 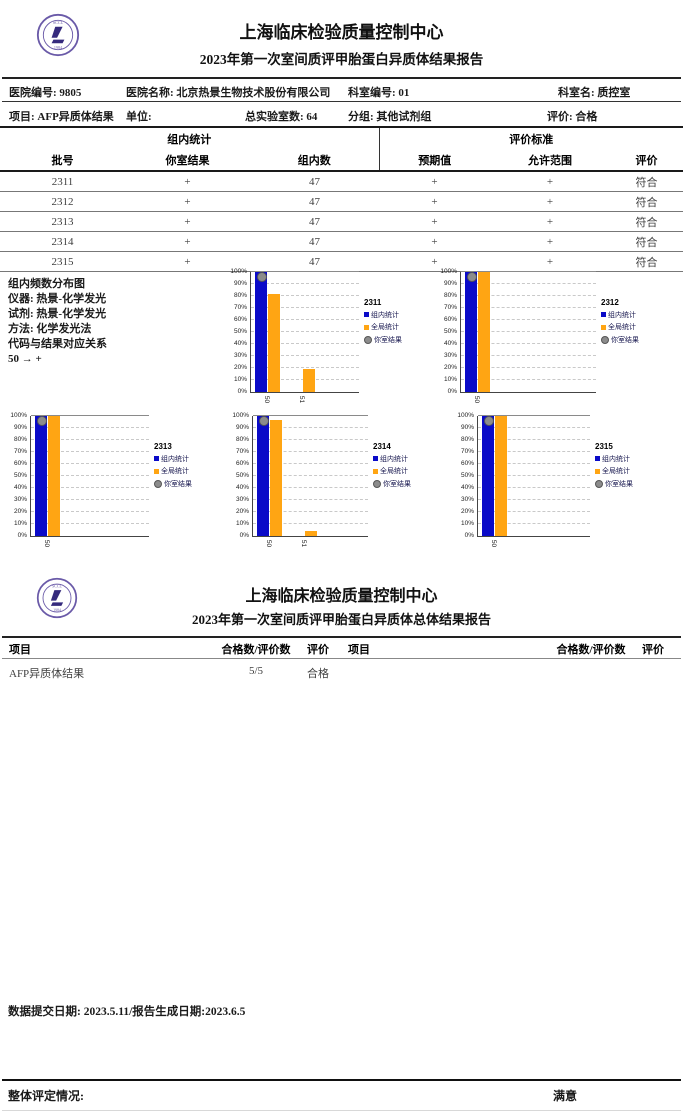 What do you see at coordinates (62, 221) in the screenshot?
I see `table-cell: 2313` at bounding box center [62, 221].